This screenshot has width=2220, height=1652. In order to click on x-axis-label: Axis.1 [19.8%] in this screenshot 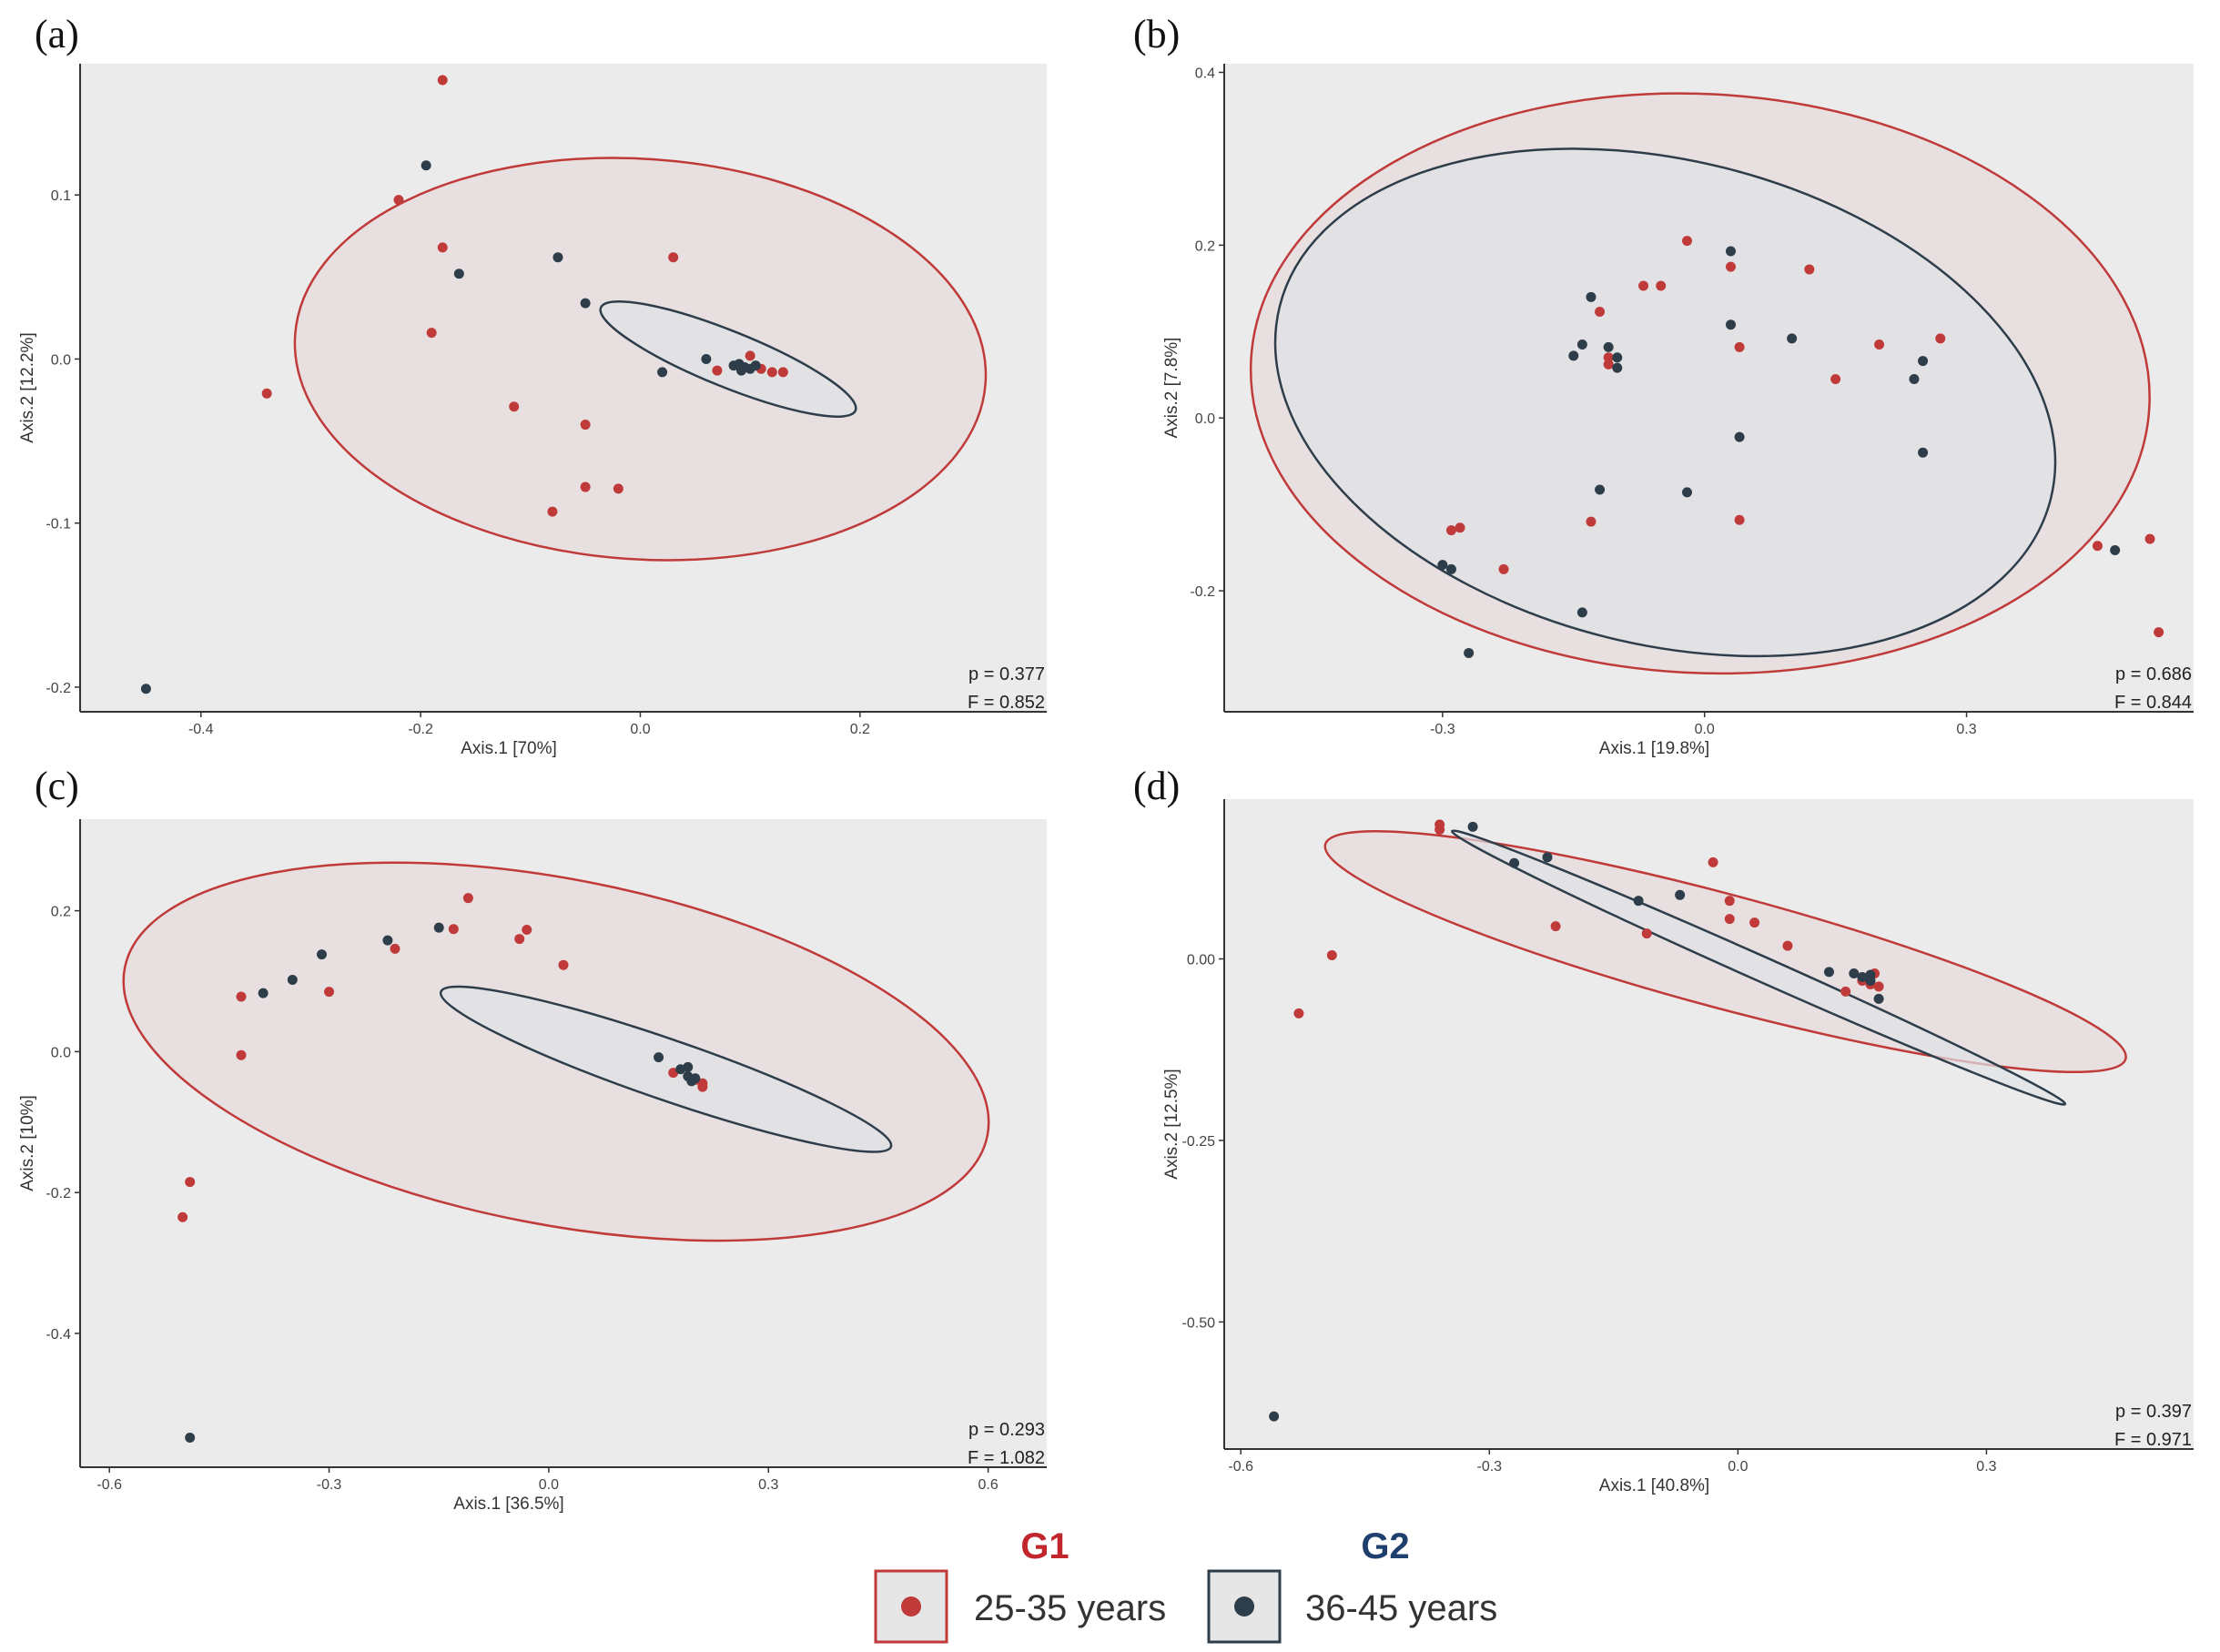, I will do `click(1654, 749)`.